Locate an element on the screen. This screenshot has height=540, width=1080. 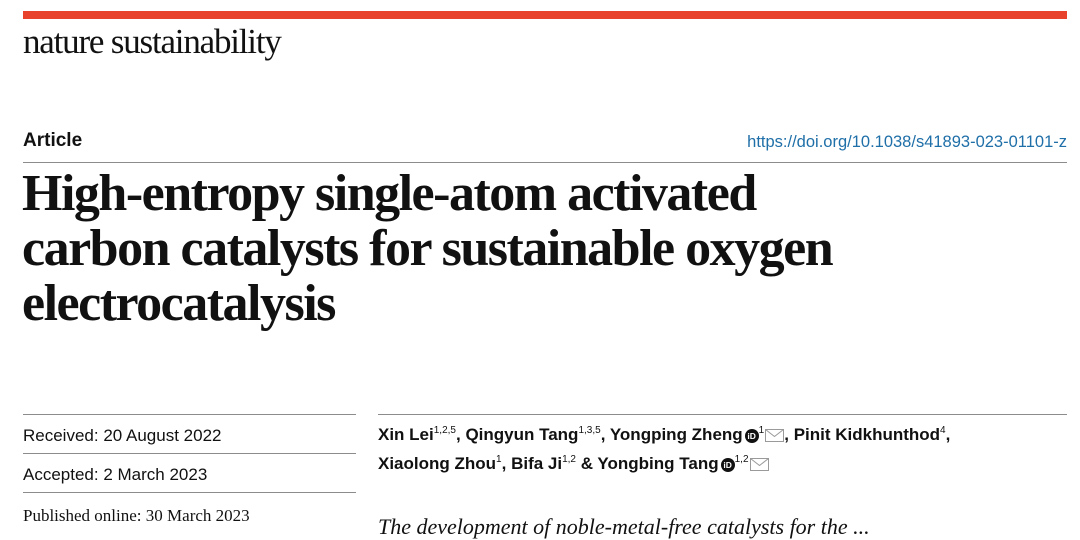
title-line: electrocatalysis is located at coordinates (179, 303).